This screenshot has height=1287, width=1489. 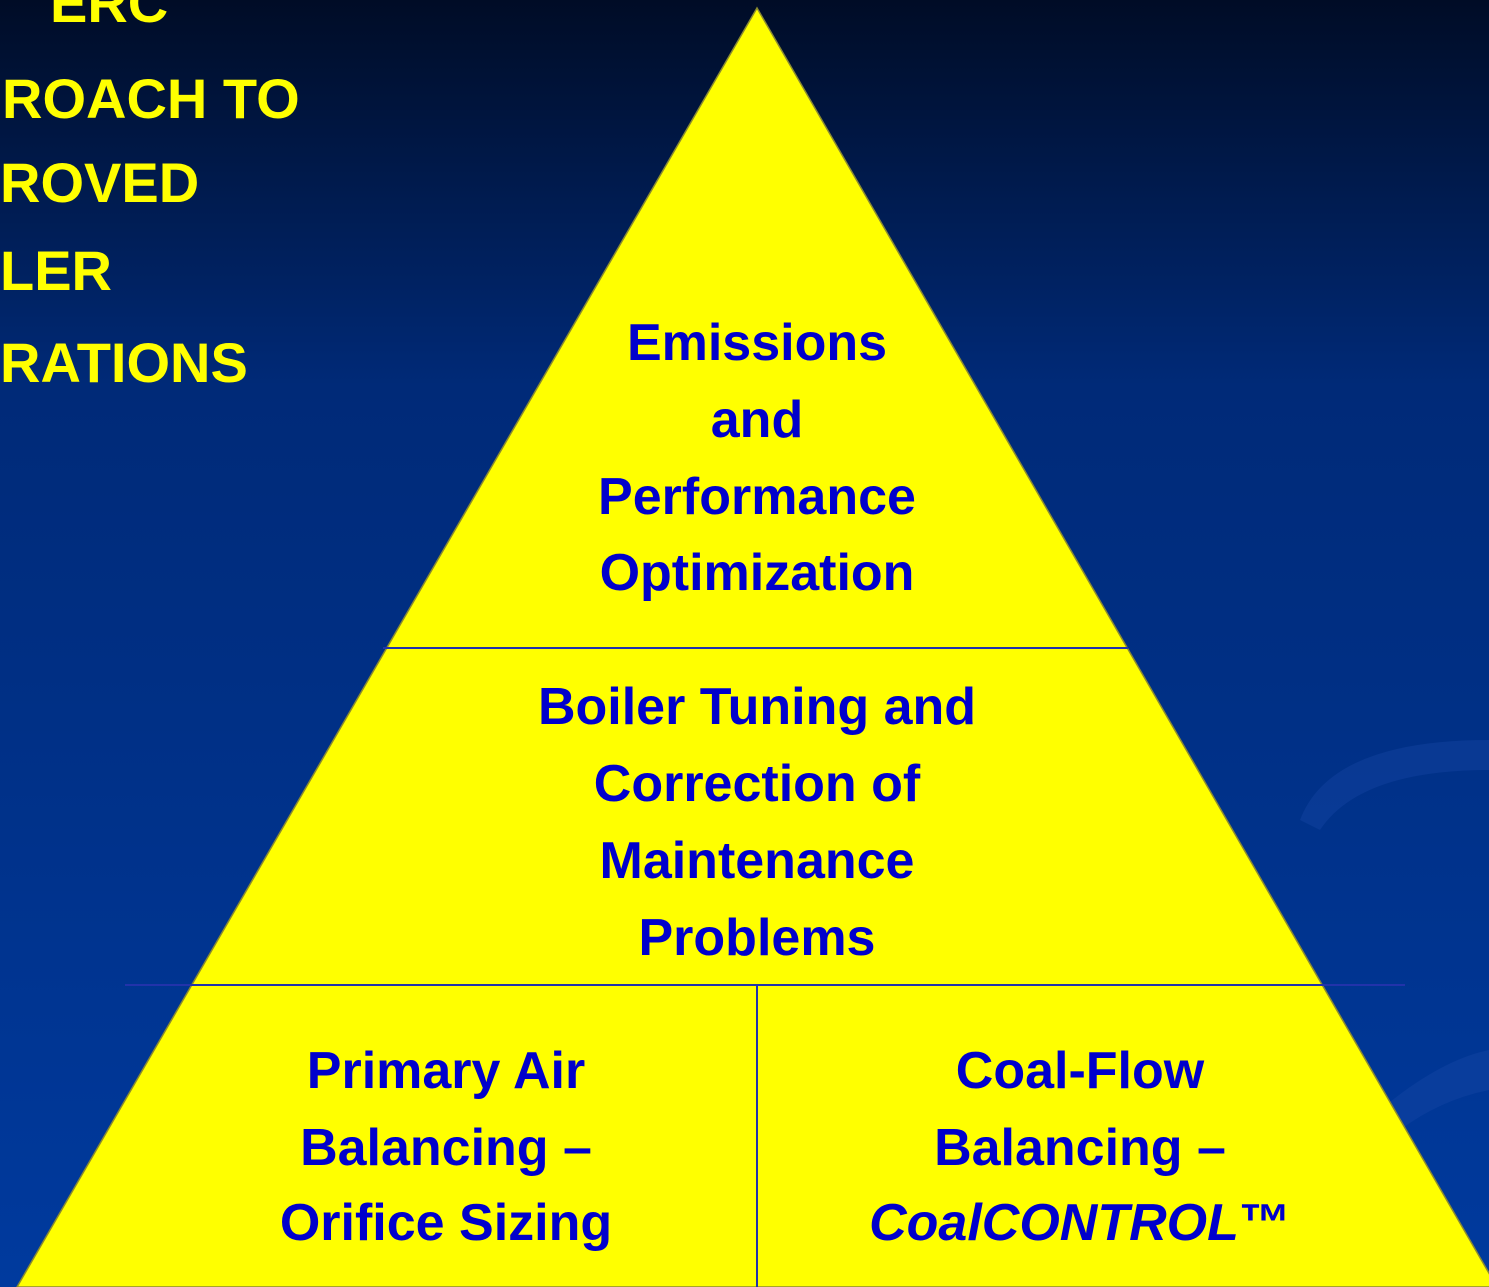 What do you see at coordinates (757, 938) in the screenshot?
I see `level-text: Problems` at bounding box center [757, 938].